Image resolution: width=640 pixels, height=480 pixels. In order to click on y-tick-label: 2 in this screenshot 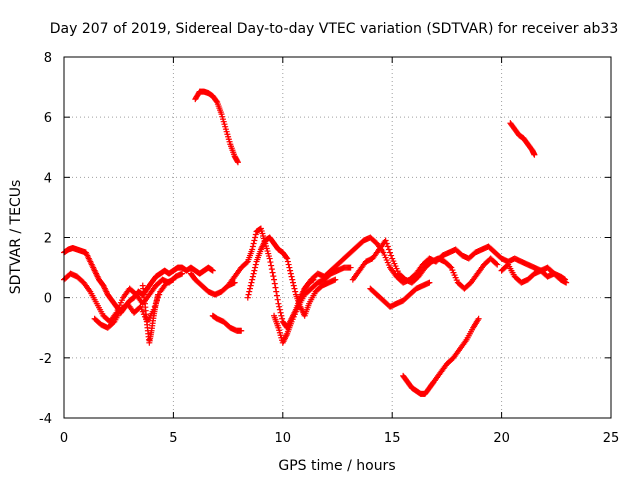, I will do `click(48, 239)`.